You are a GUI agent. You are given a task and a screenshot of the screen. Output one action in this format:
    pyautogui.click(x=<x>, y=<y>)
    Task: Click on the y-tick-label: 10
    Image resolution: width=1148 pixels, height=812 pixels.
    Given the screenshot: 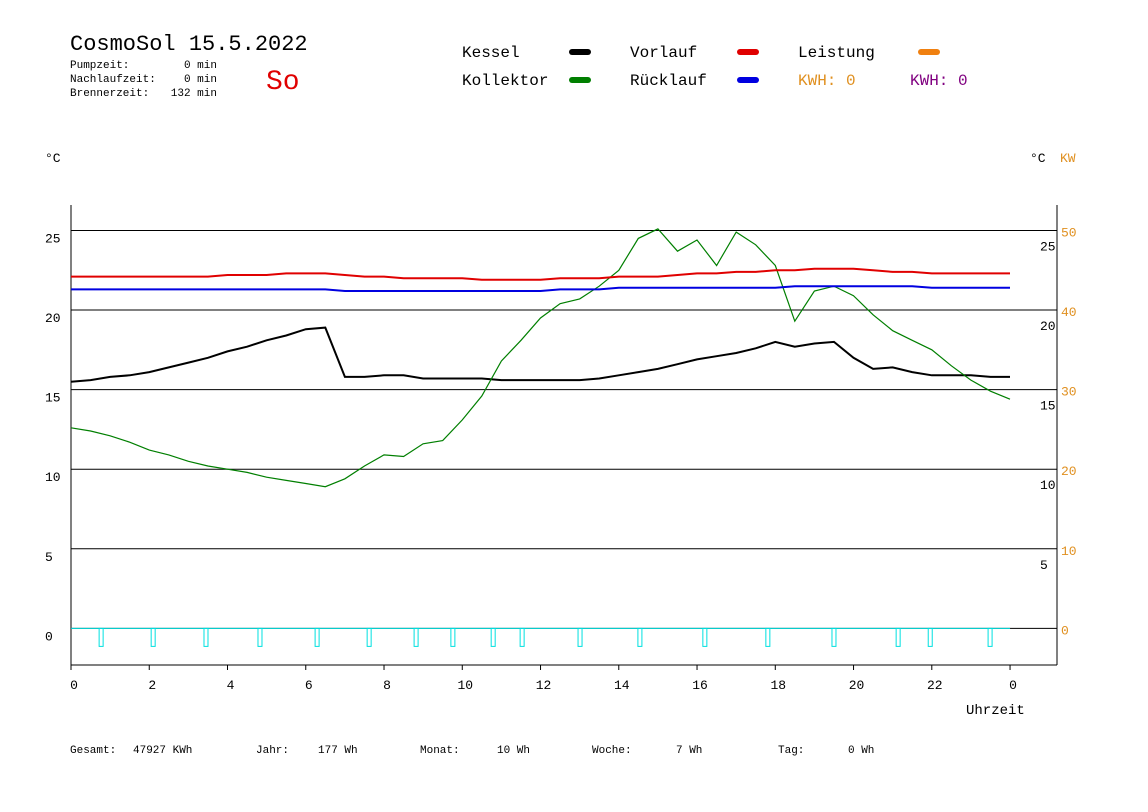 What is the action you would take?
    pyautogui.click(x=53, y=477)
    